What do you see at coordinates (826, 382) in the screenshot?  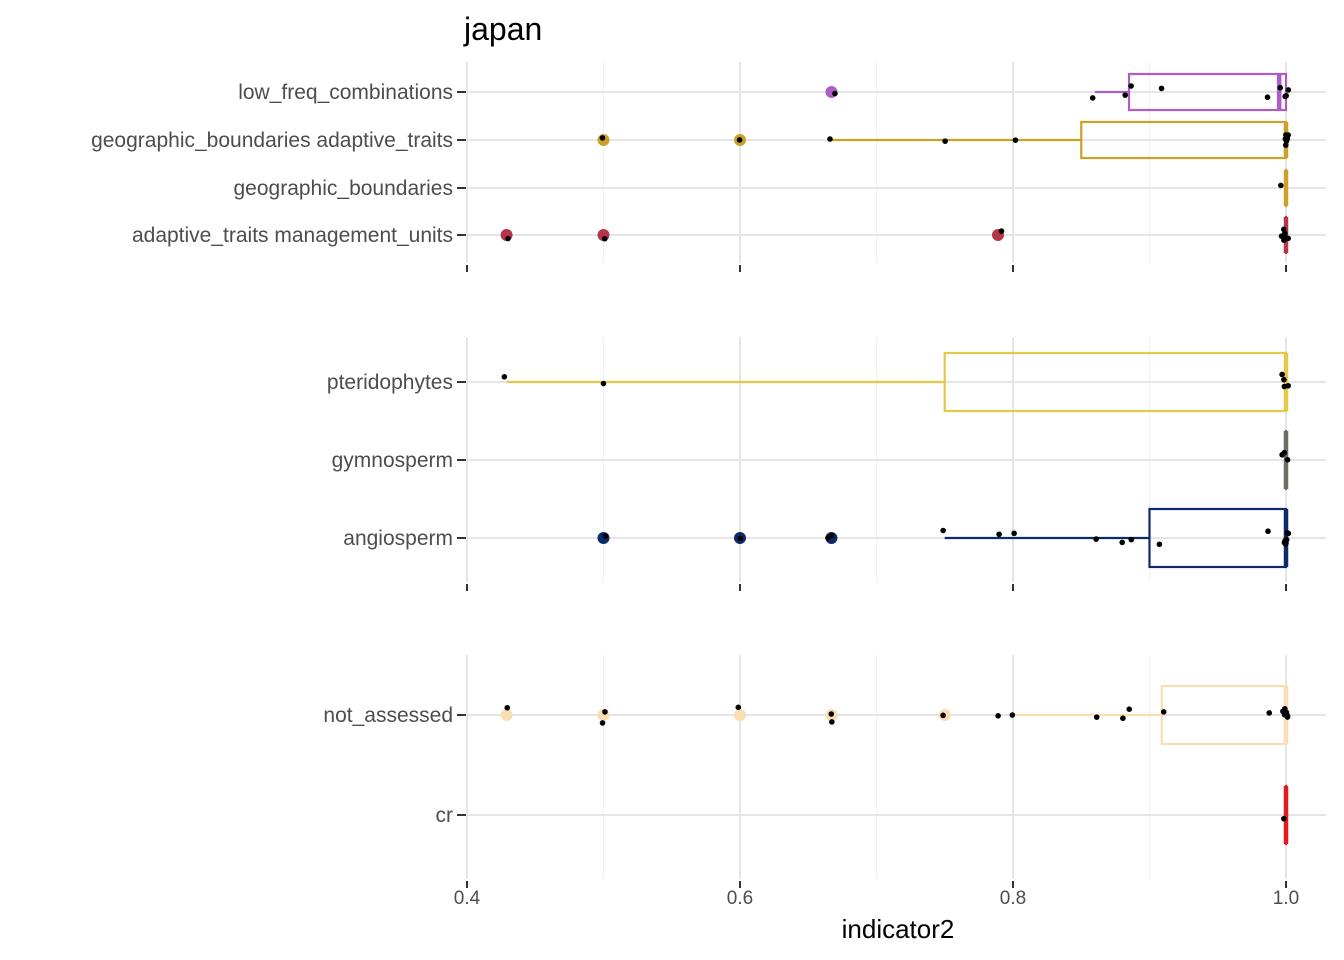 I see `category-pteridophytes: pteridophytes` at bounding box center [826, 382].